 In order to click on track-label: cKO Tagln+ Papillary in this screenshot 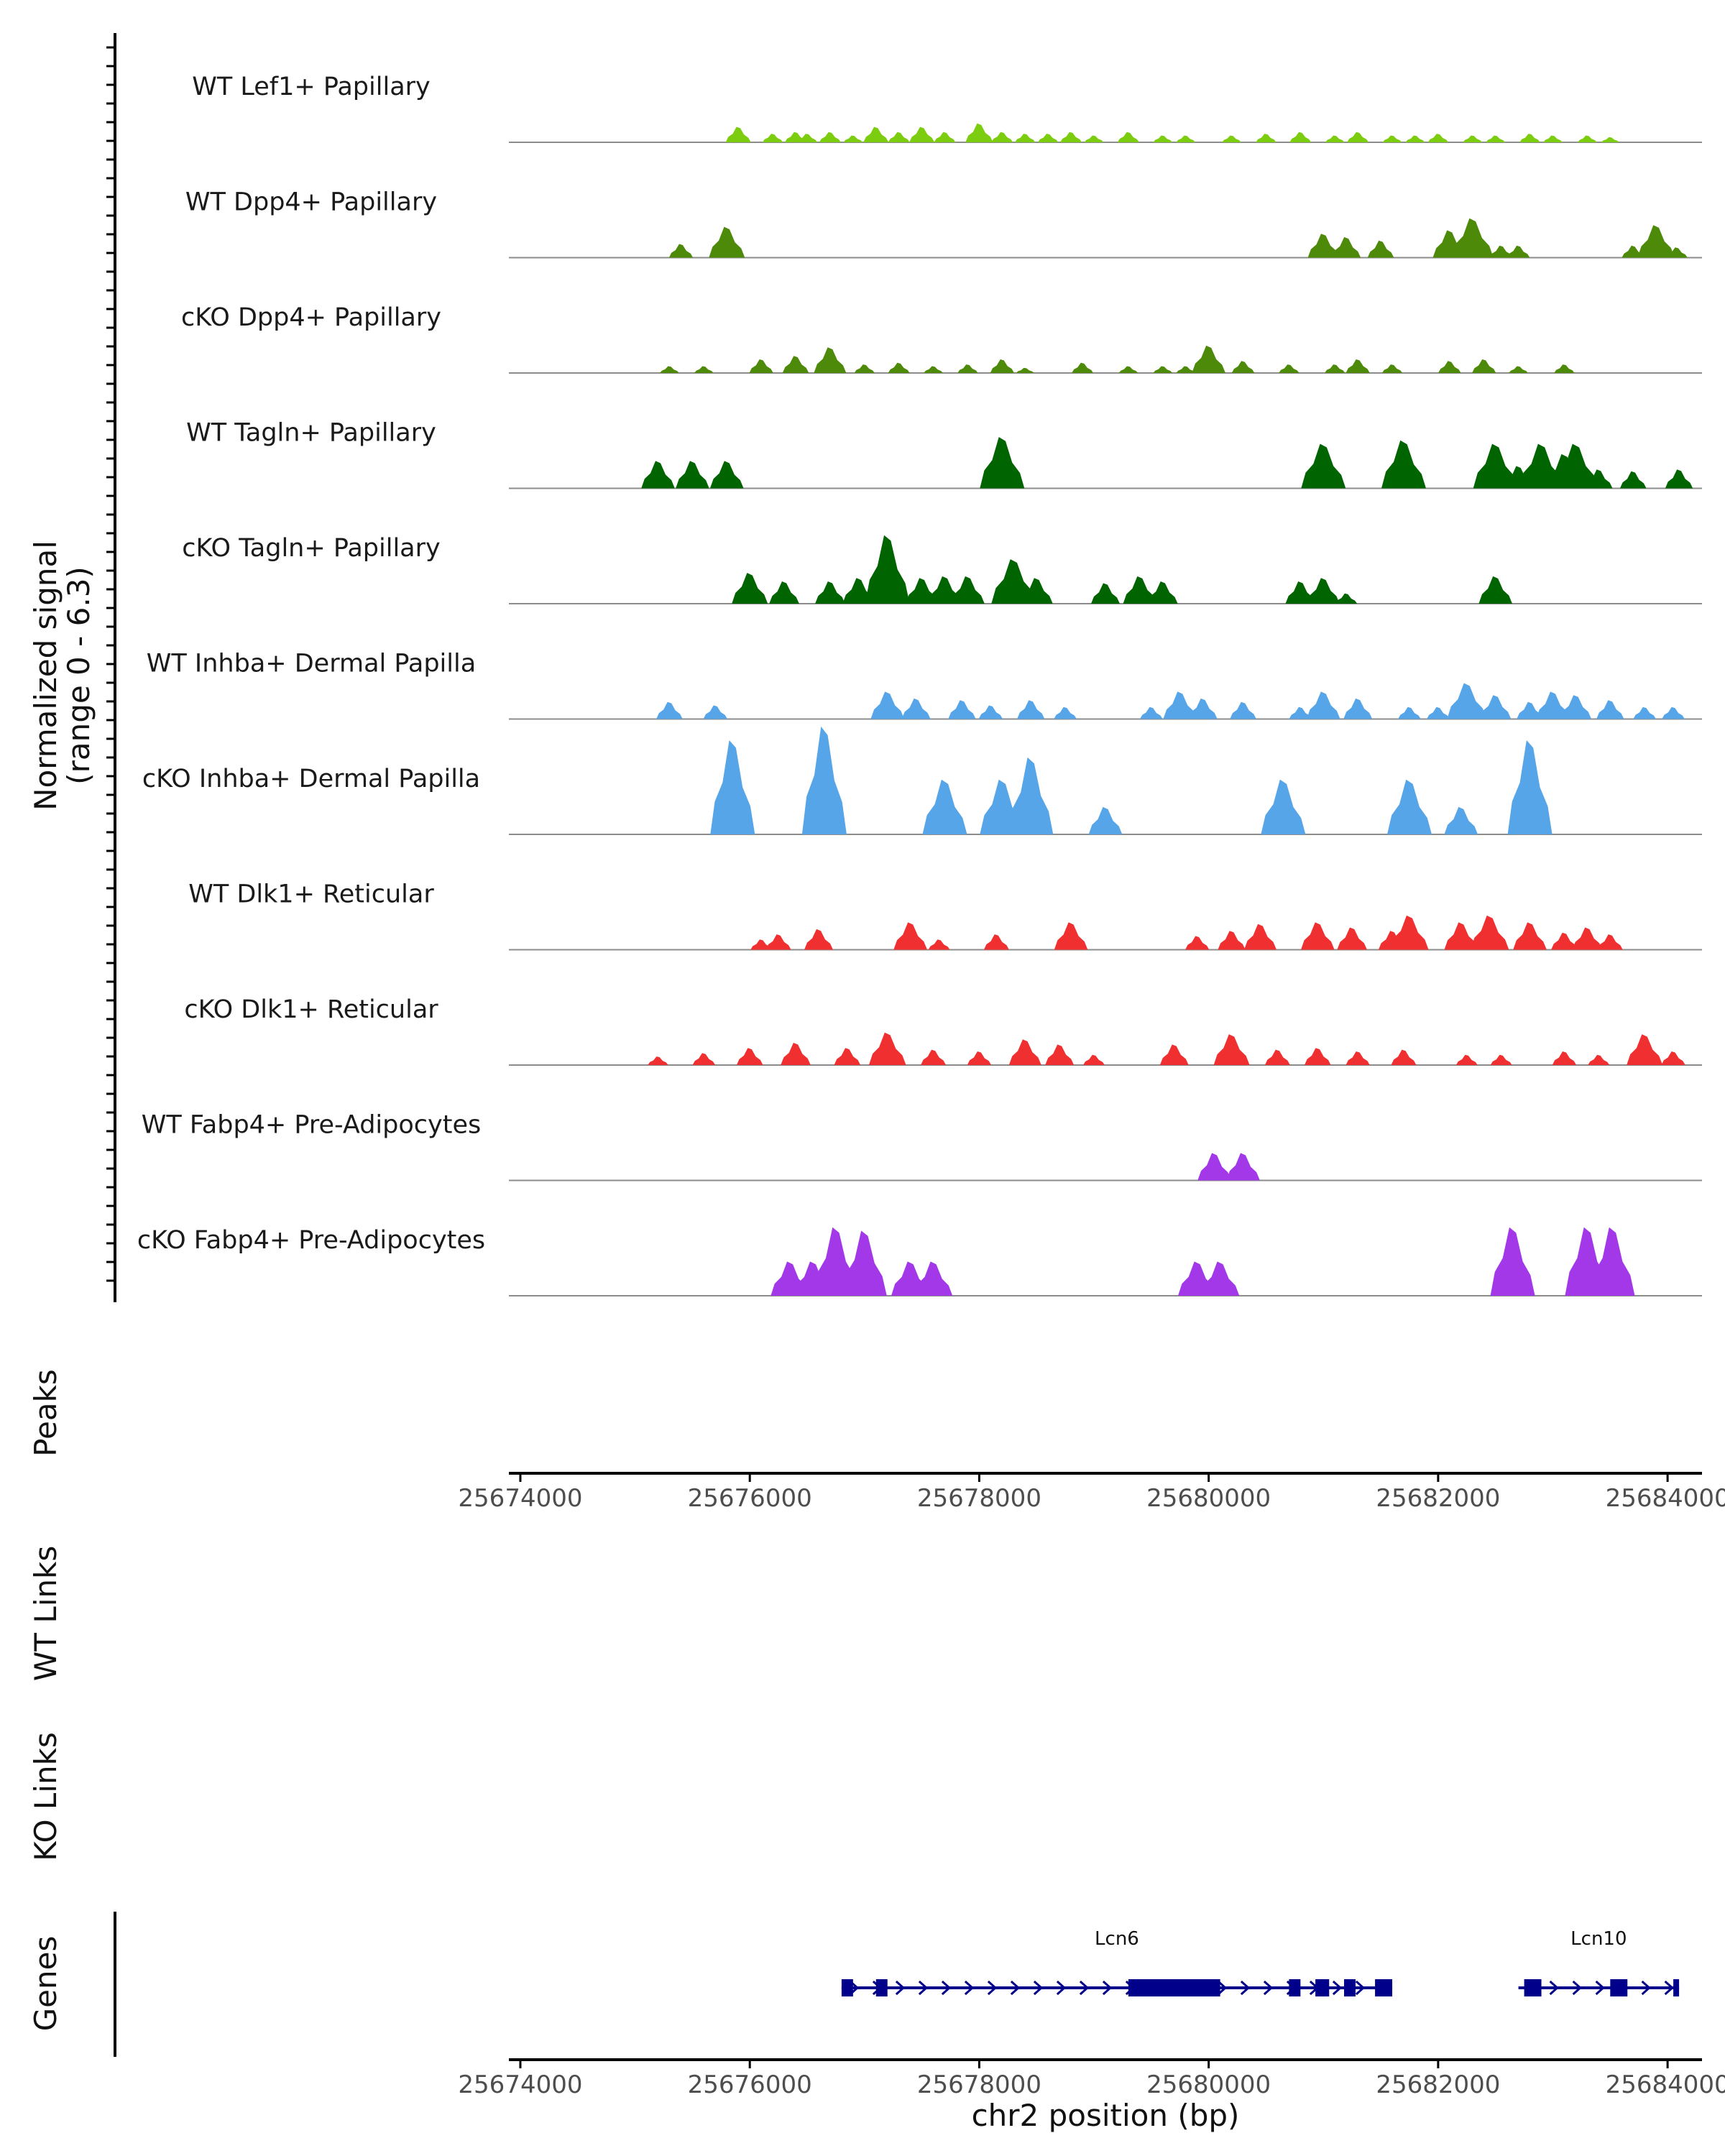, I will do `click(311, 548)`.